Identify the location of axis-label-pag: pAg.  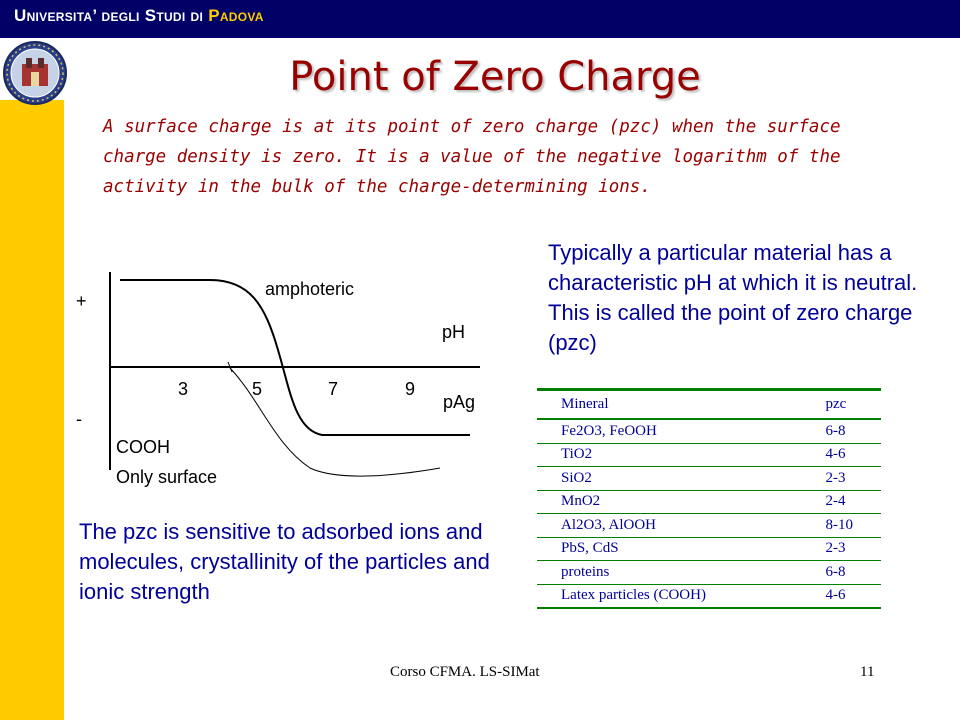
(459, 402).